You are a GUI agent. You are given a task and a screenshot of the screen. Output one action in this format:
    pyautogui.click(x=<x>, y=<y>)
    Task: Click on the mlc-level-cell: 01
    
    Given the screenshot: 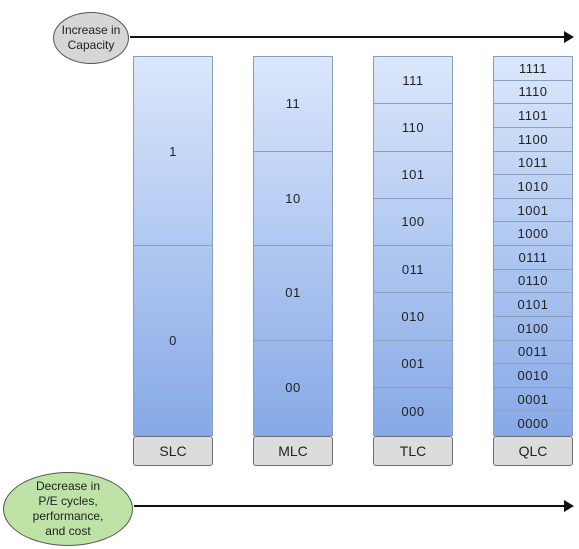 What is the action you would take?
    pyautogui.click(x=293, y=293)
    